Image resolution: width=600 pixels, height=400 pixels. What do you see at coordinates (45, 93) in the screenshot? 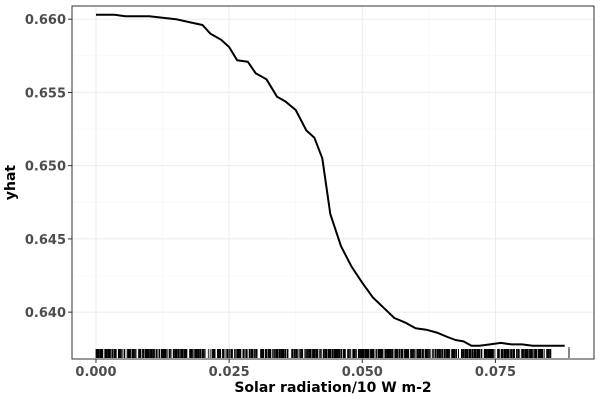
I see `y-tick-label: 0.655` at bounding box center [45, 93].